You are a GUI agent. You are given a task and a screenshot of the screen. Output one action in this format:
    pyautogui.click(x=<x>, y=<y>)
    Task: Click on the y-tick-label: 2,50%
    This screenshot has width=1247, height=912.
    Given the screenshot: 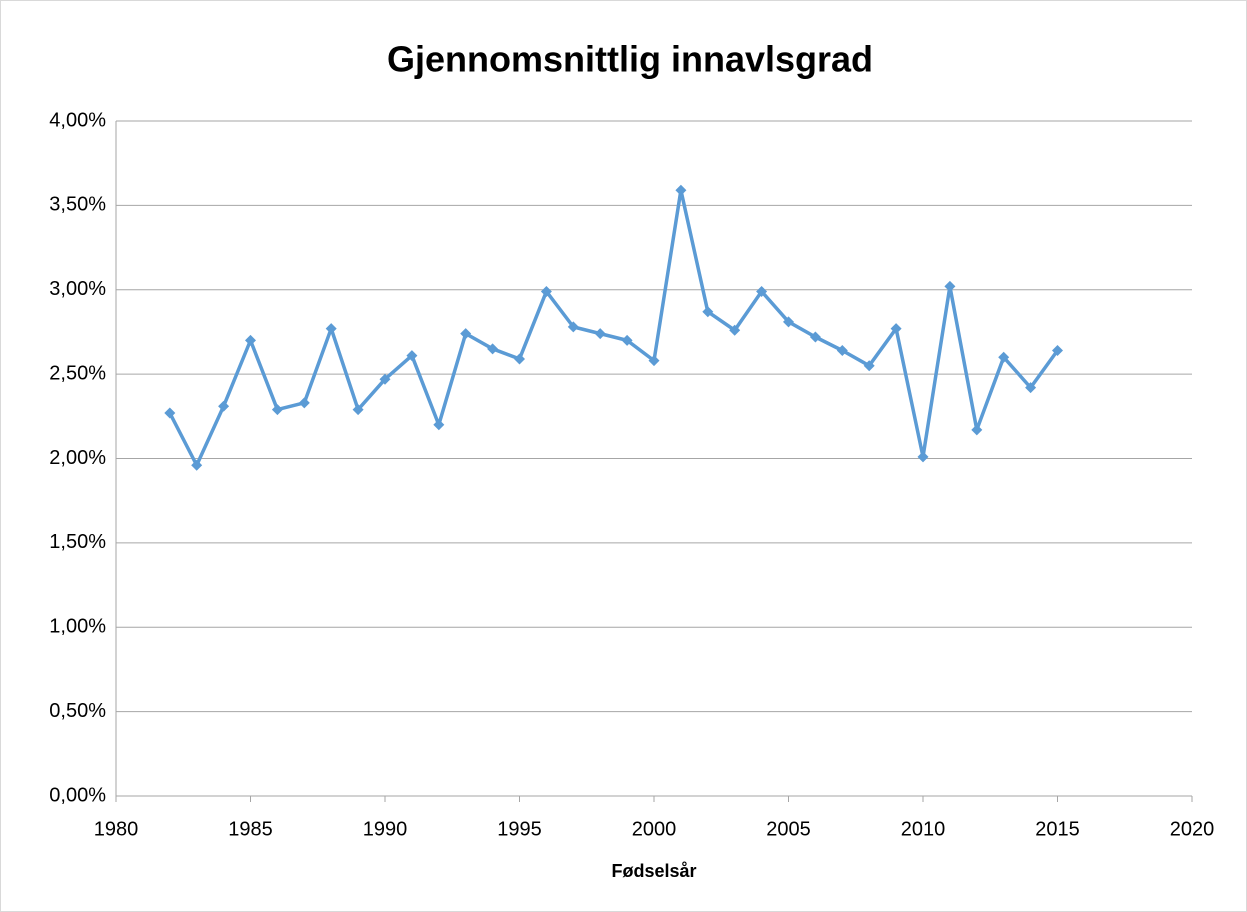 What is the action you would take?
    pyautogui.click(x=77, y=373)
    